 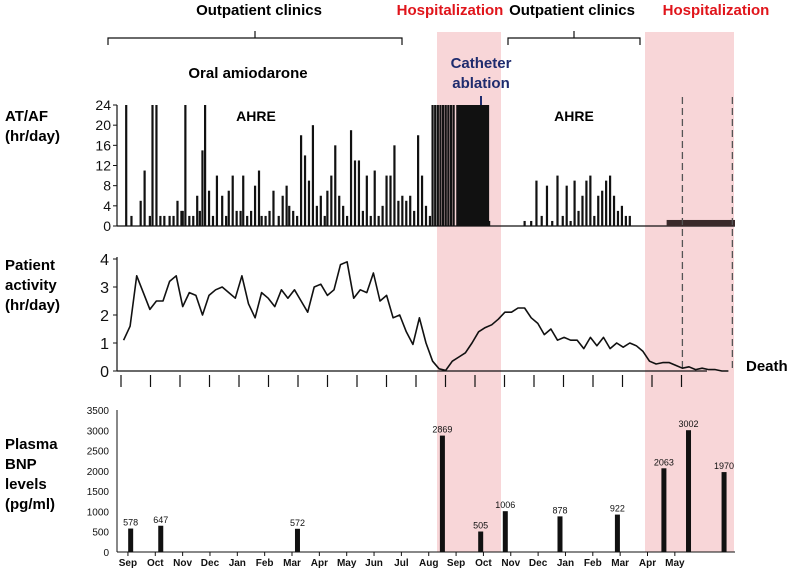 What do you see at coordinates (620, 563) in the screenshot?
I see `bnp-x-tick-label: Mar` at bounding box center [620, 563].